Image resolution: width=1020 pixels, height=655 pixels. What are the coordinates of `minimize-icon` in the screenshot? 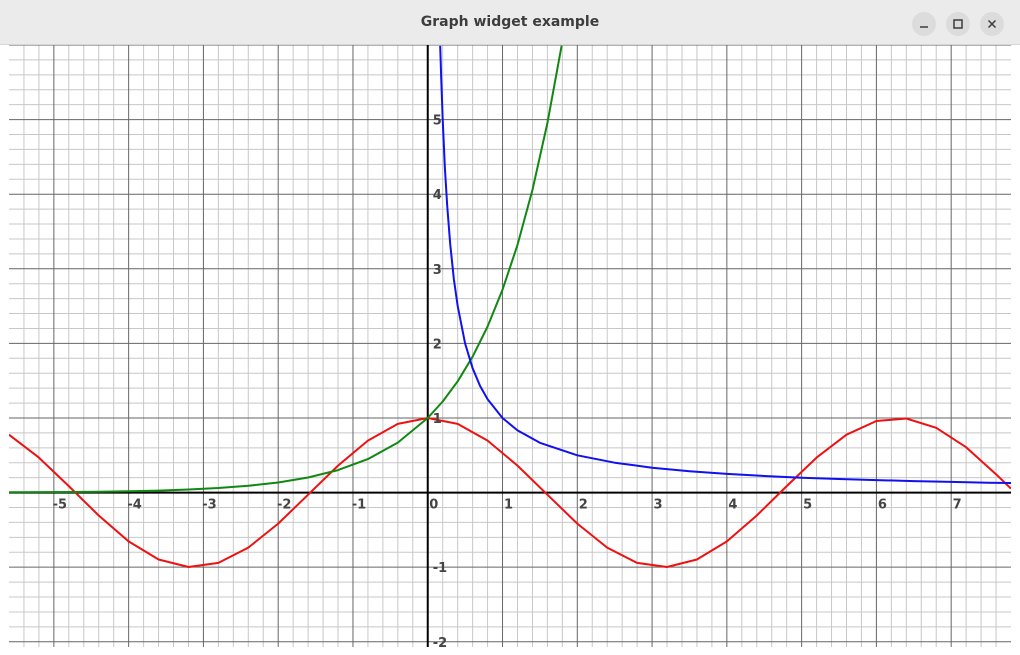 It's located at (924, 27).